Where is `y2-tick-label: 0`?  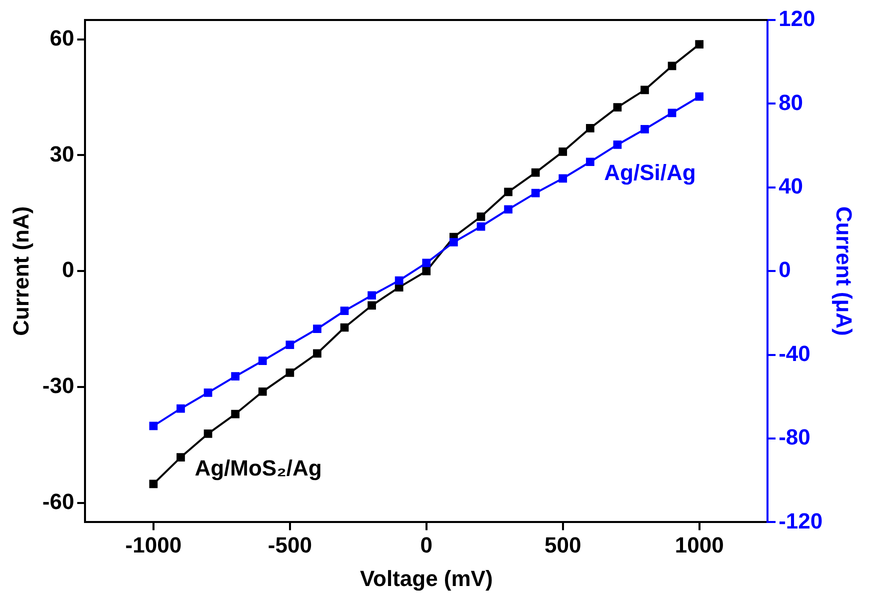
y2-tick-label: 0 is located at coordinates (784, 269).